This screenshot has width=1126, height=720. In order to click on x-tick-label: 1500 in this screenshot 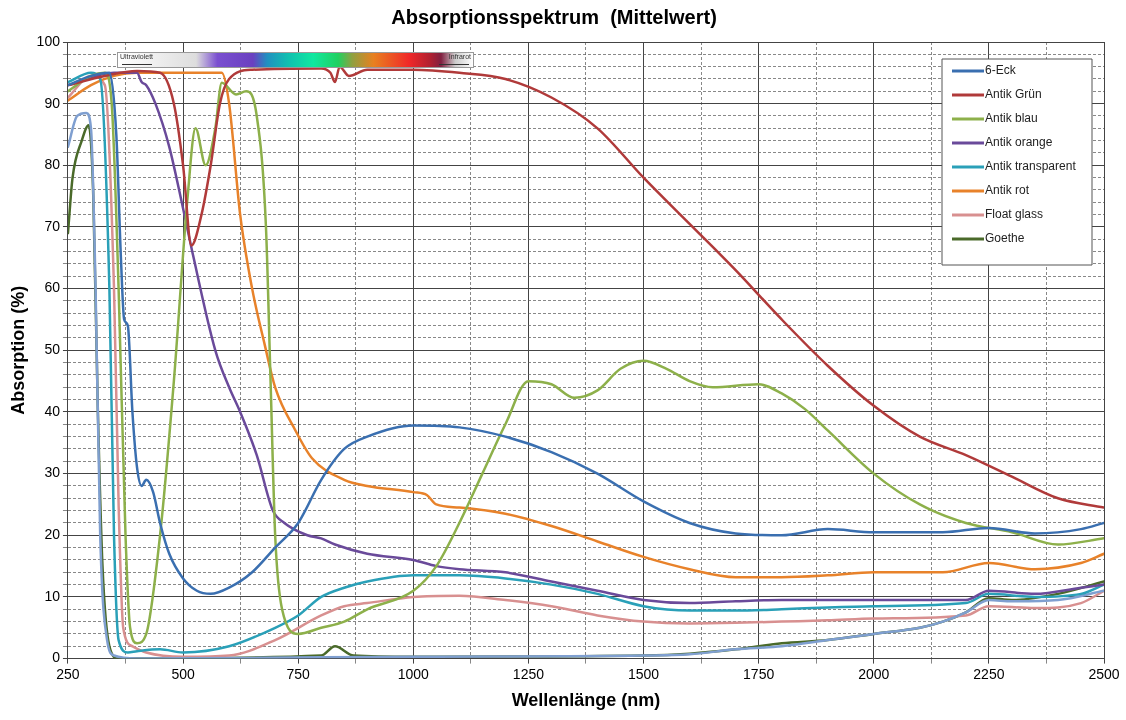, I will do `click(643, 673)`.